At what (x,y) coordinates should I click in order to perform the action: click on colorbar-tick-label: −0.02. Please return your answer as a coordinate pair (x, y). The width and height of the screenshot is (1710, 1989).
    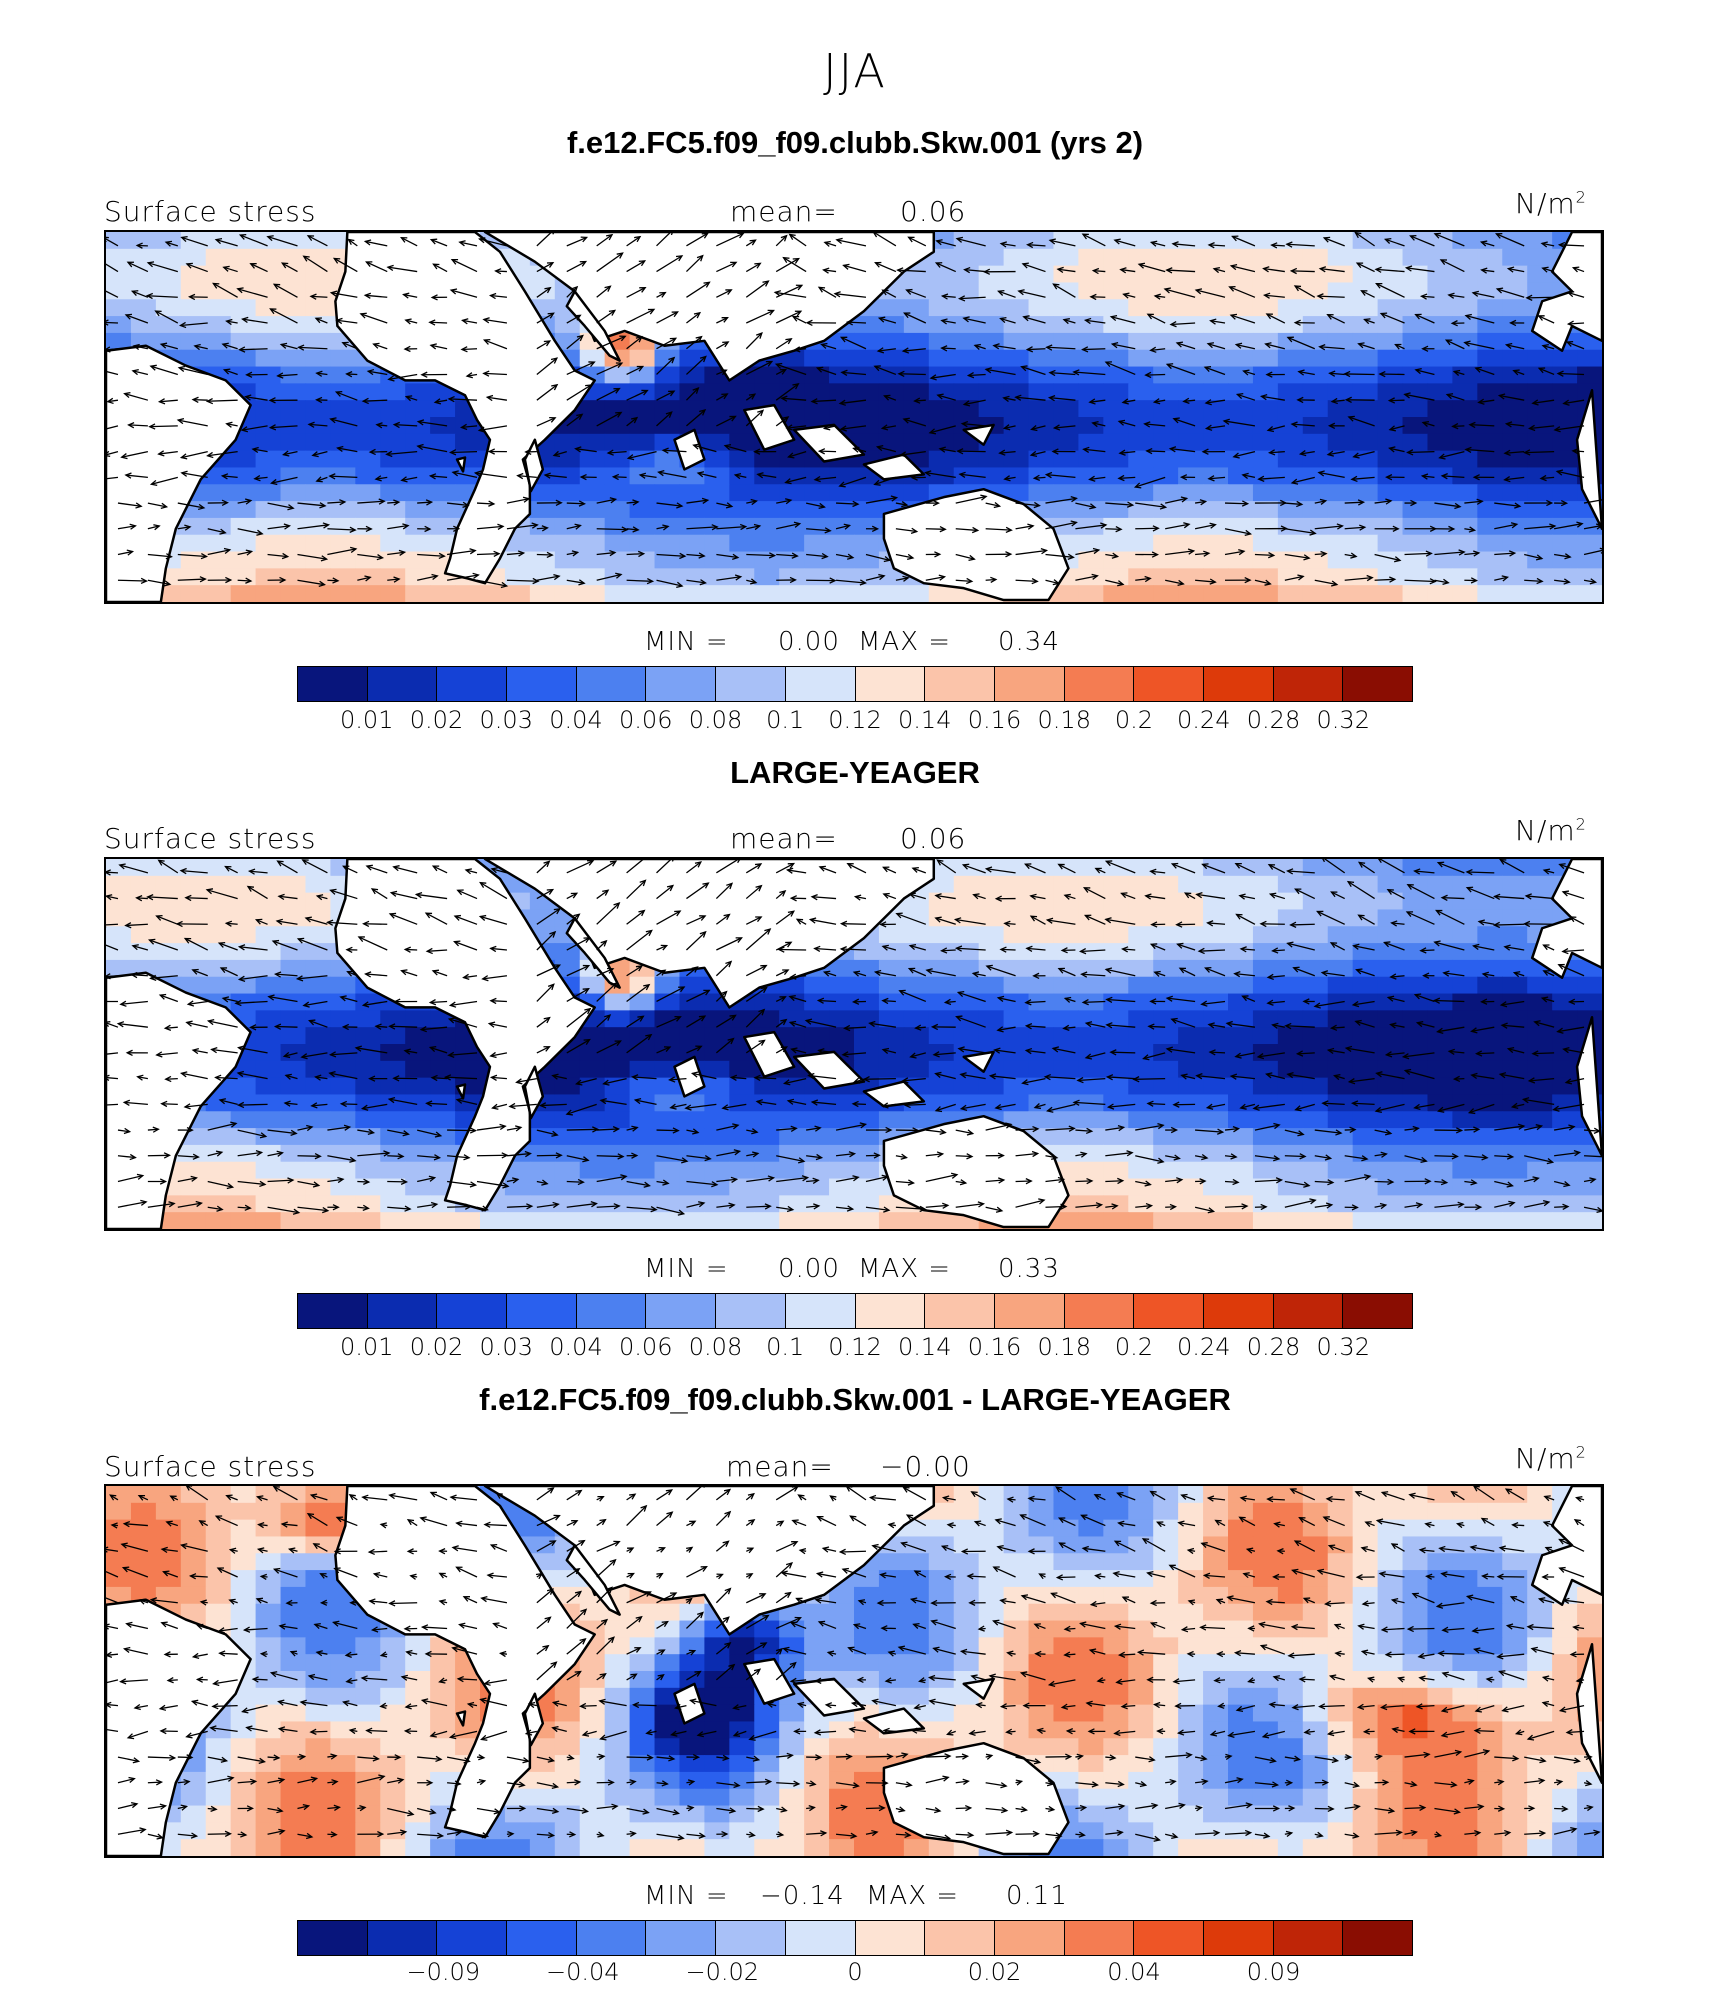
    Looking at the image, I should click on (722, 1972).